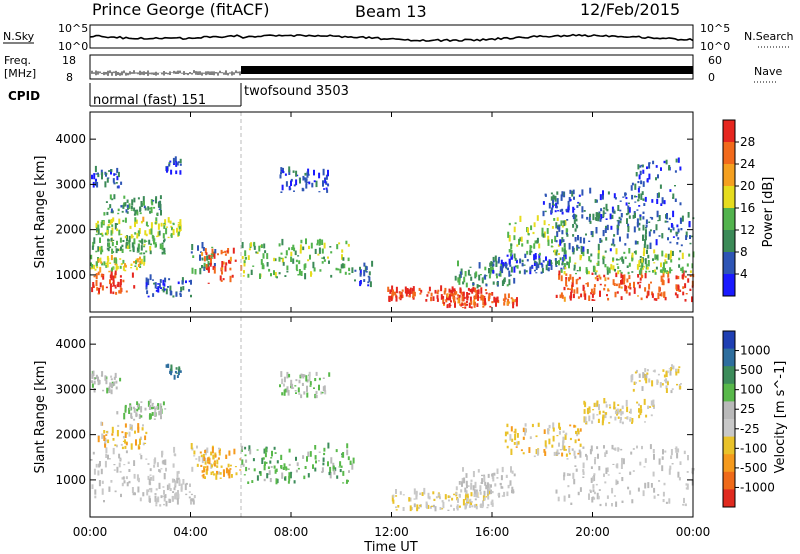  Describe the element at coordinates (729, 263) in the screenshot. I see `colorbar-swatch` at that location.